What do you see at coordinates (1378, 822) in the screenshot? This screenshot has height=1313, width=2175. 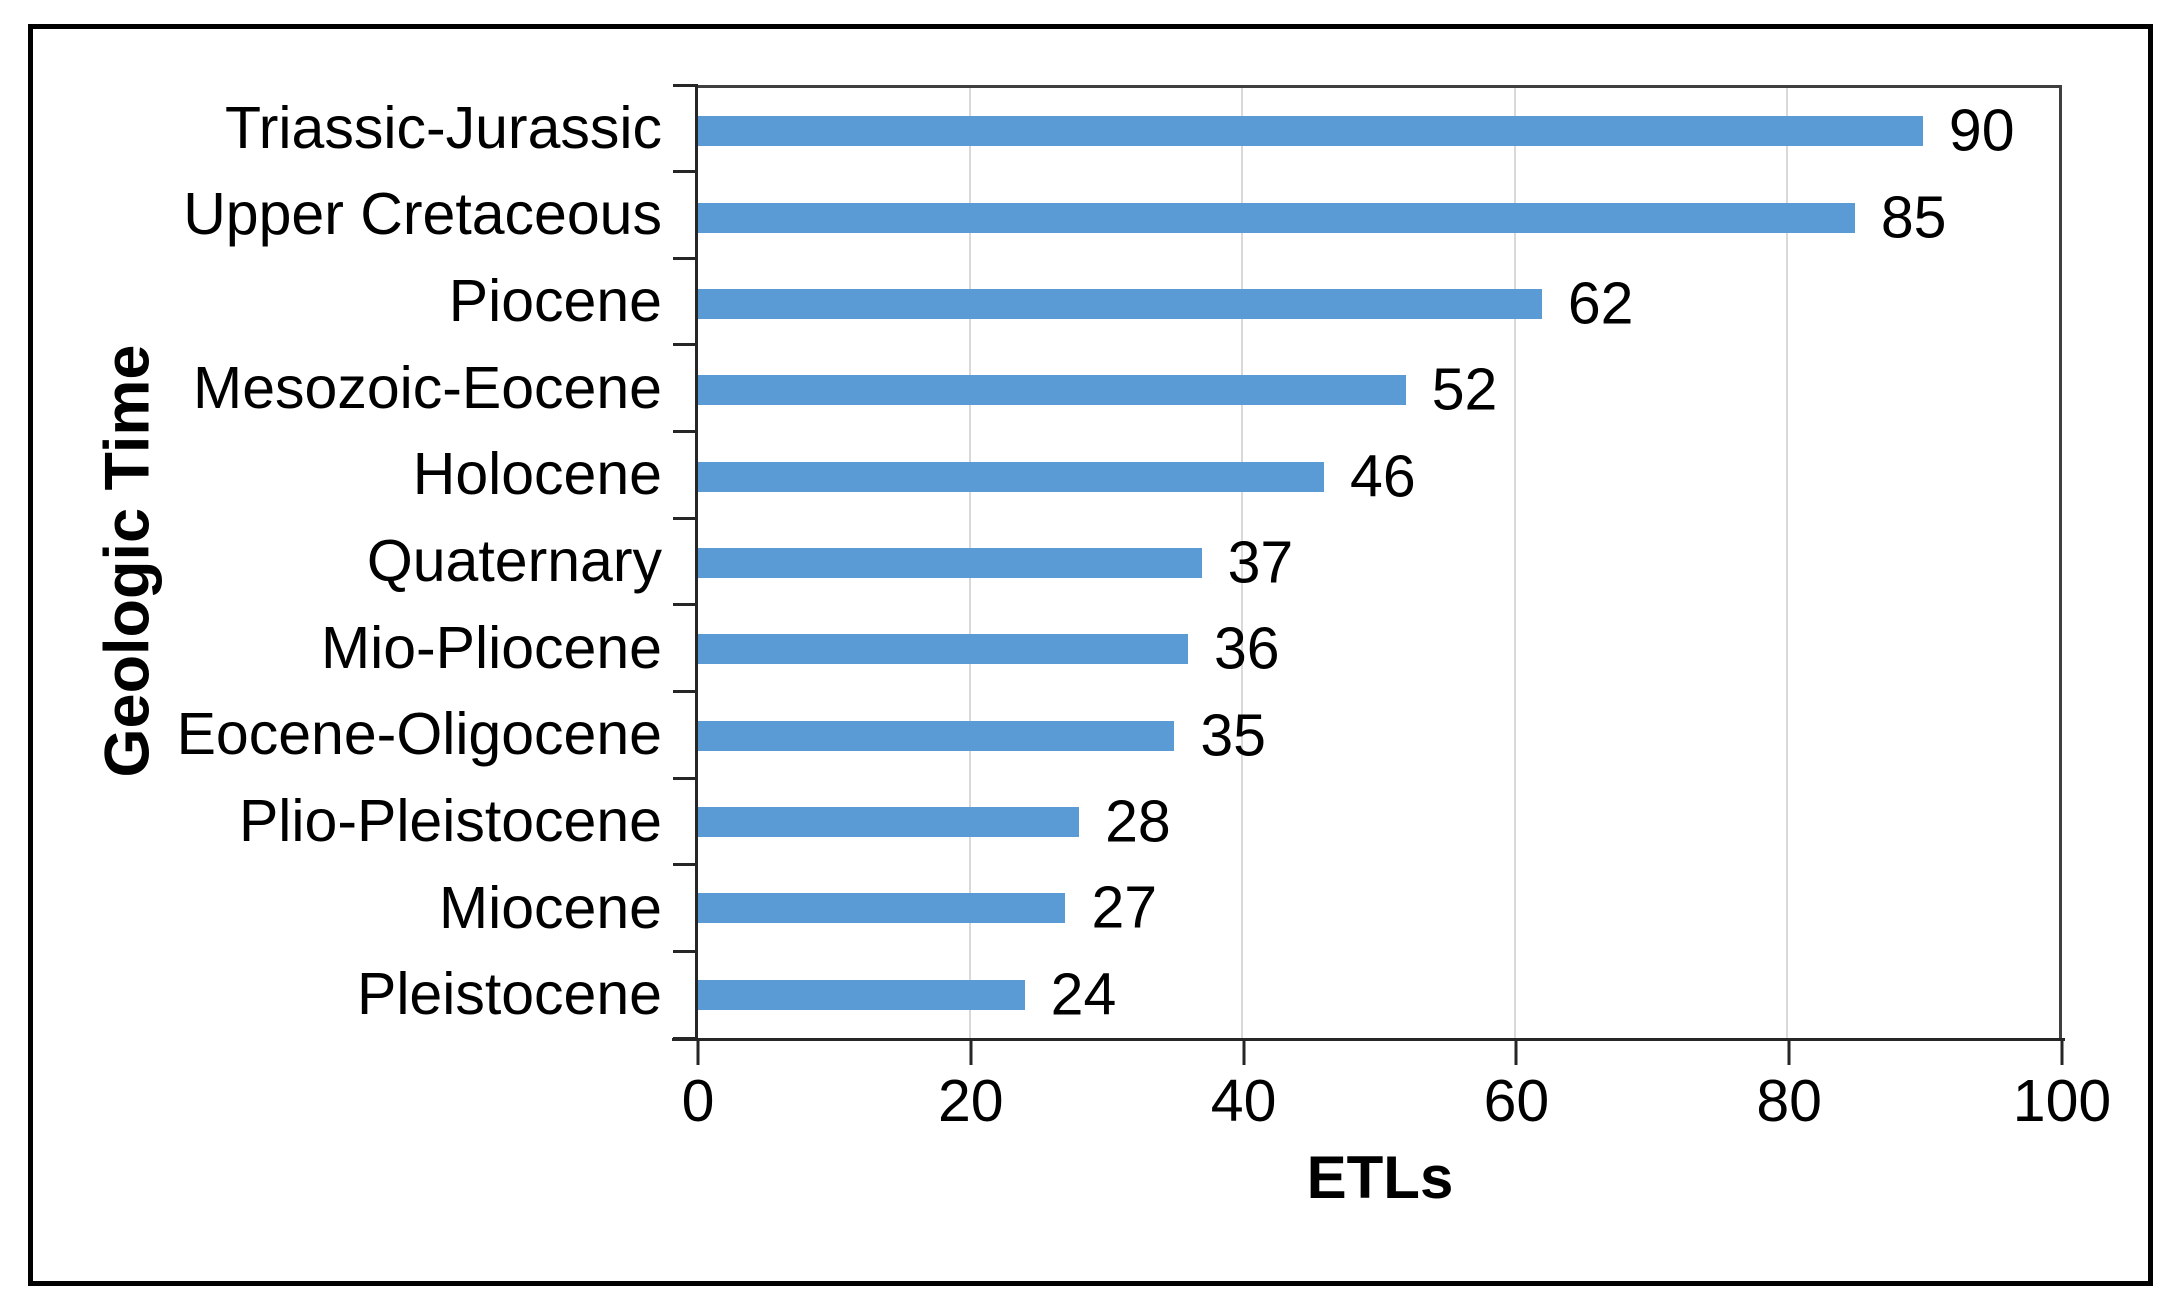 I see `bar-row: 28` at bounding box center [1378, 822].